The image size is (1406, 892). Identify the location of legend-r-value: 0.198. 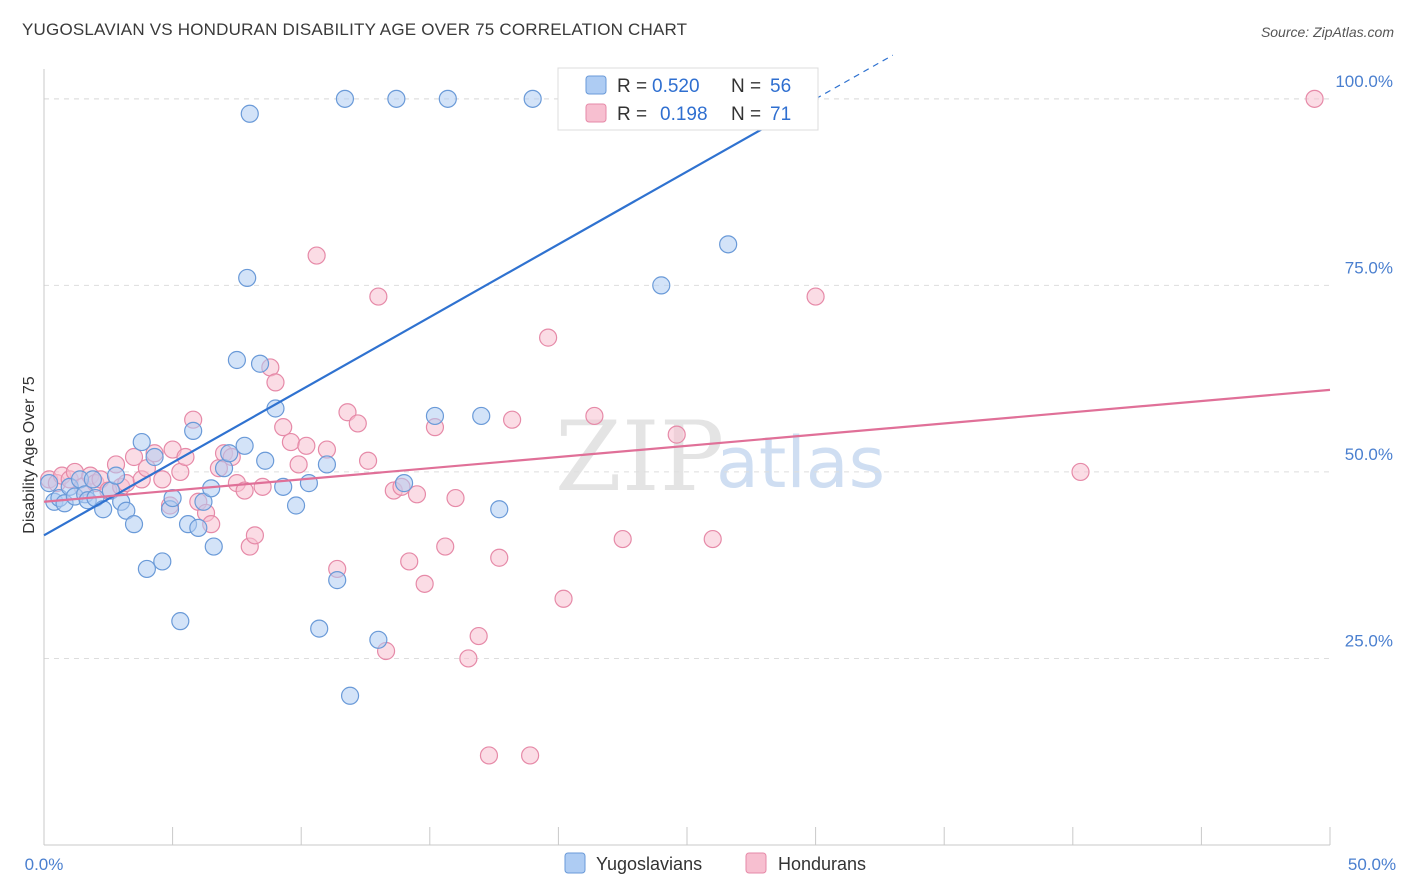
(684, 114).